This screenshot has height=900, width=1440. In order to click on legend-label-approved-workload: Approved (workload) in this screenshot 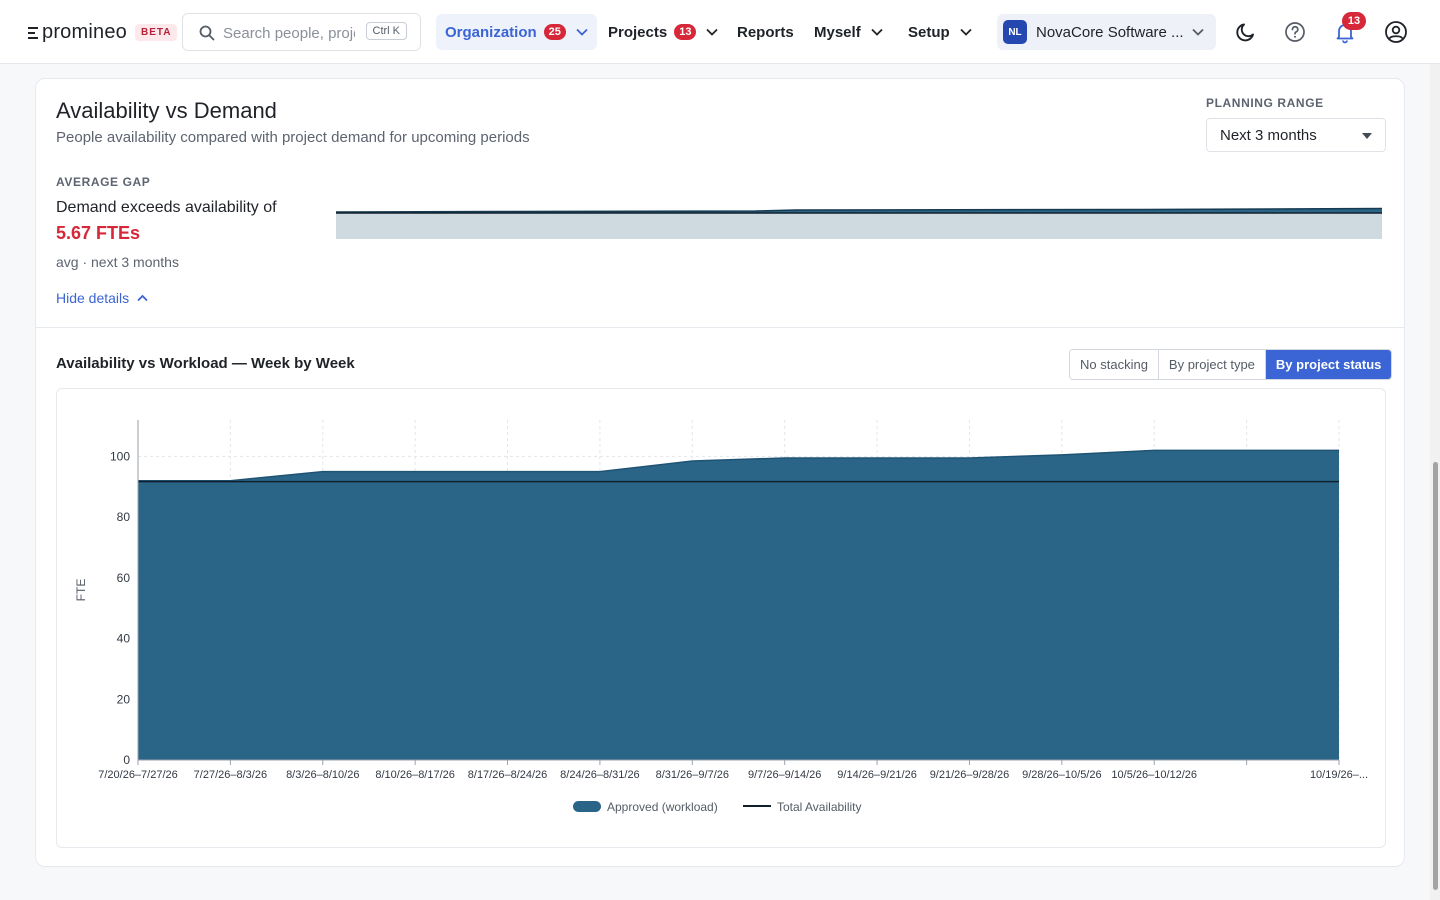, I will do `click(662, 807)`.